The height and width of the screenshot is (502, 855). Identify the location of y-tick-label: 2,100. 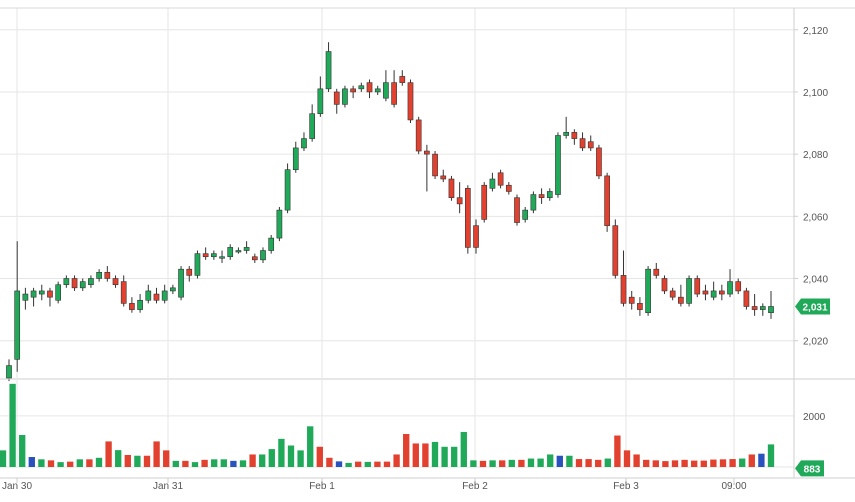
(815, 93).